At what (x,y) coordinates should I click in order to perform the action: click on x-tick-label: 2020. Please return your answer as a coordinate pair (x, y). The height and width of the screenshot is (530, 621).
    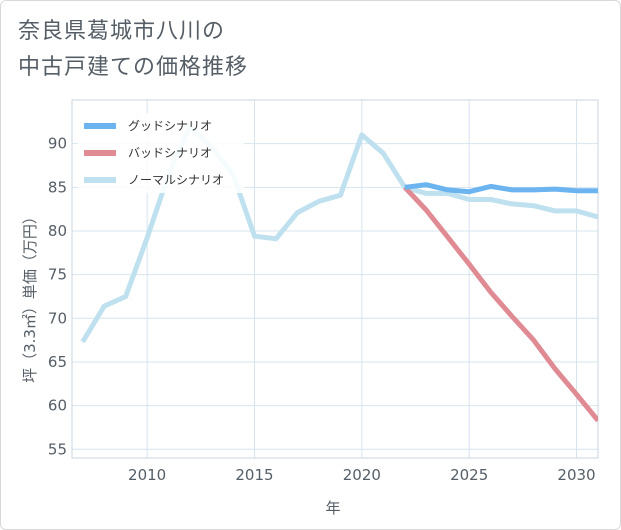
    Looking at the image, I should click on (362, 475).